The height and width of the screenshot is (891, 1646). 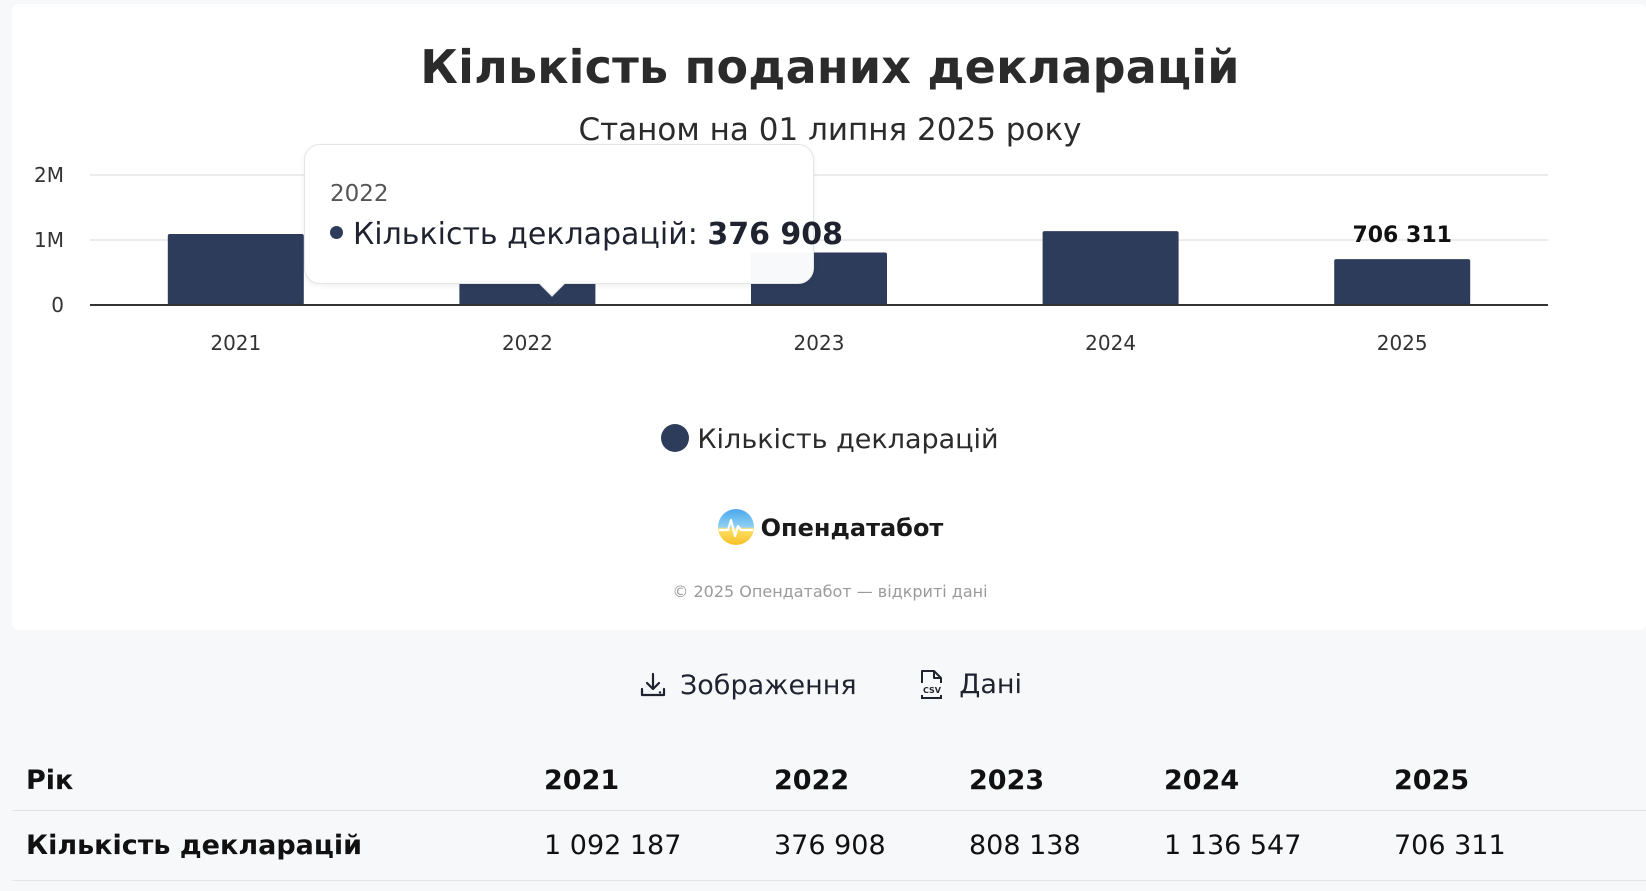 What do you see at coordinates (1110, 343) in the screenshot?
I see `x-tick-label: 2024` at bounding box center [1110, 343].